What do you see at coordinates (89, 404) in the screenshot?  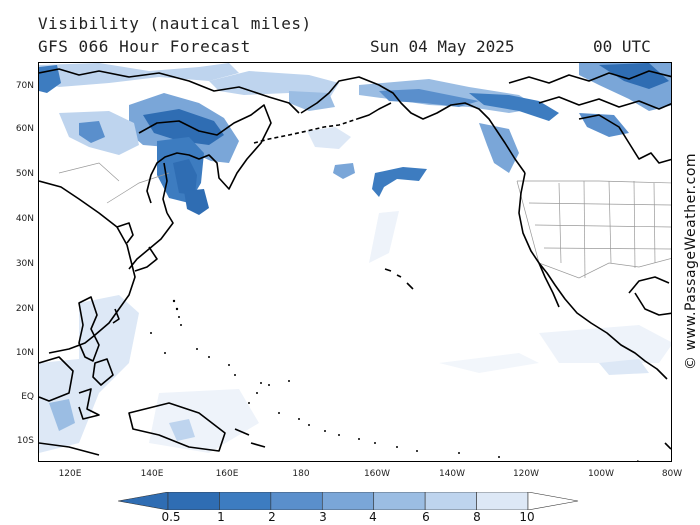 I see `coast-sulawesi` at bounding box center [89, 404].